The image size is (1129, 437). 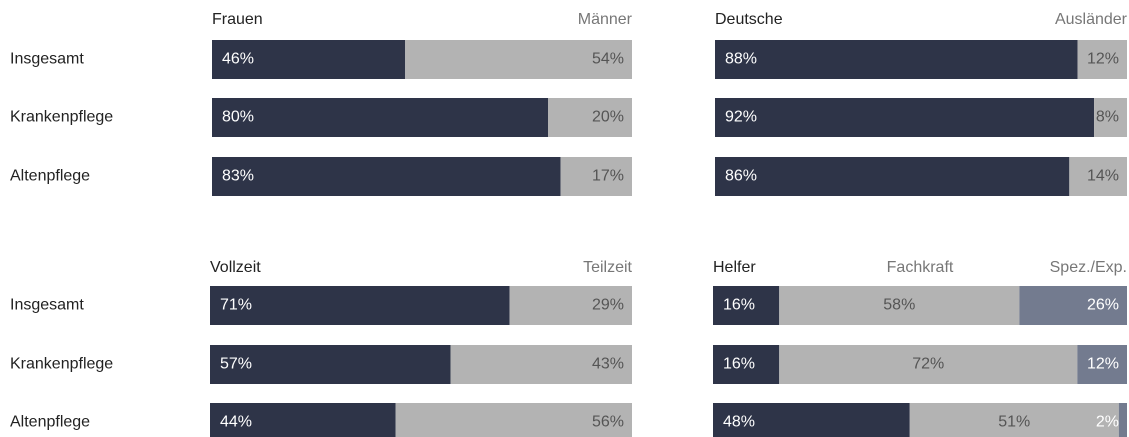 I want to click on value-label: 51%, so click(x=1014, y=422).